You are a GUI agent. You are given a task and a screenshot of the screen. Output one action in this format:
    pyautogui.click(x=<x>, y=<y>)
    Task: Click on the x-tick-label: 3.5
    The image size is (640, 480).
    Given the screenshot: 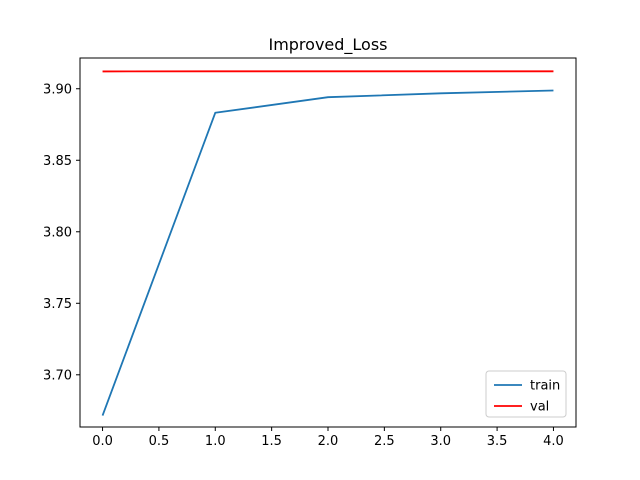 What is the action you would take?
    pyautogui.click(x=497, y=441)
    